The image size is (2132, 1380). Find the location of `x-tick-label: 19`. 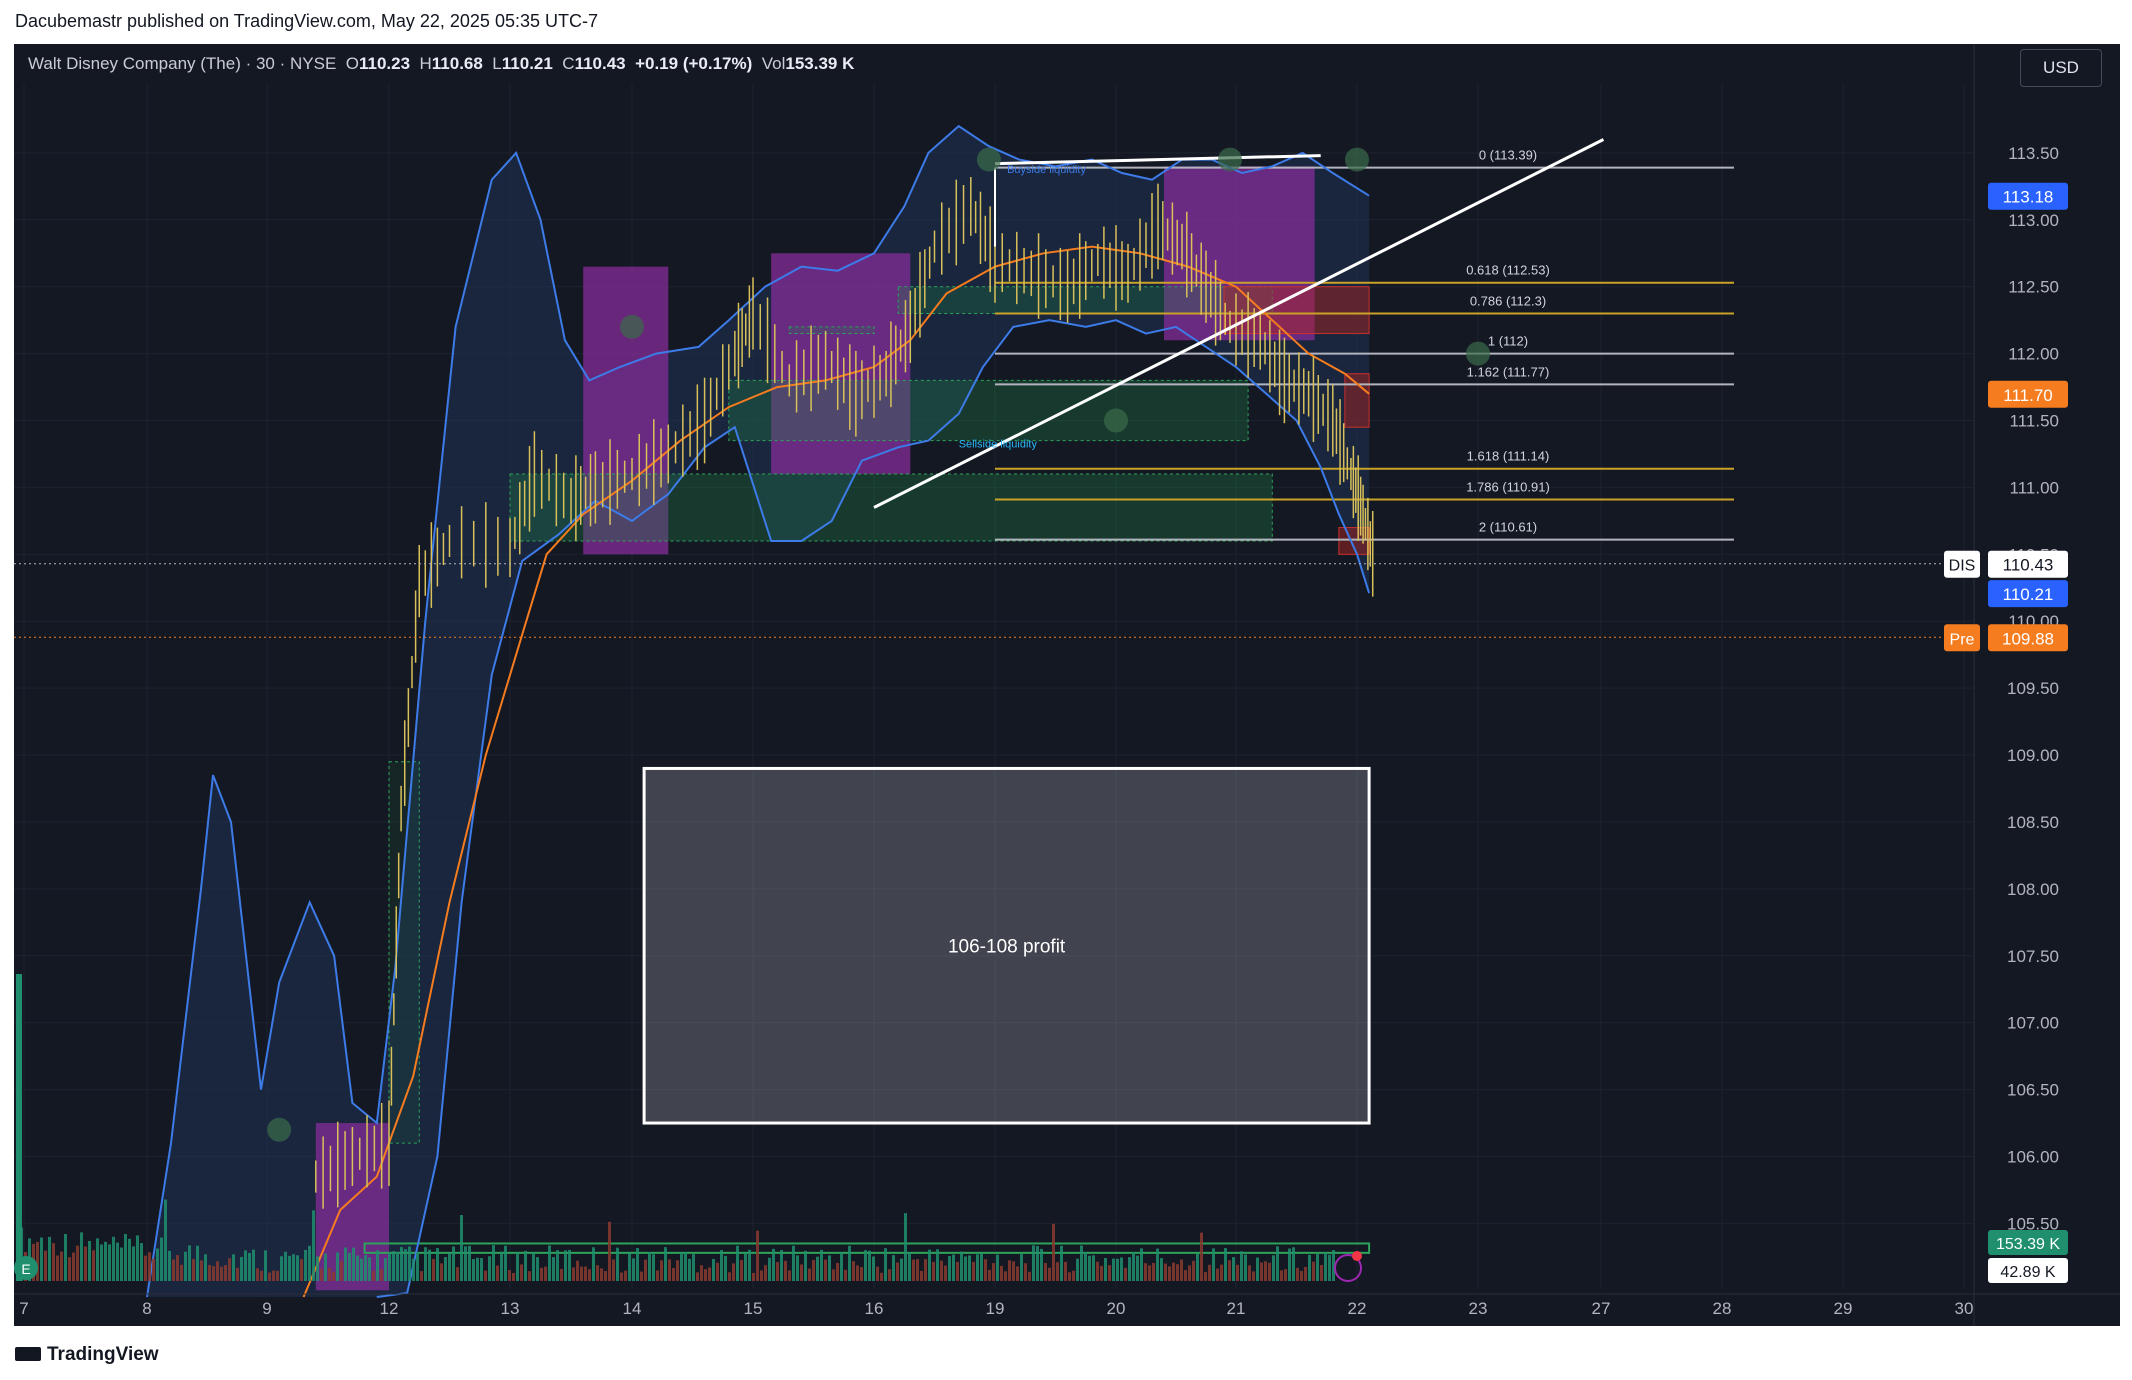

x-tick-label: 19 is located at coordinates (995, 1308).